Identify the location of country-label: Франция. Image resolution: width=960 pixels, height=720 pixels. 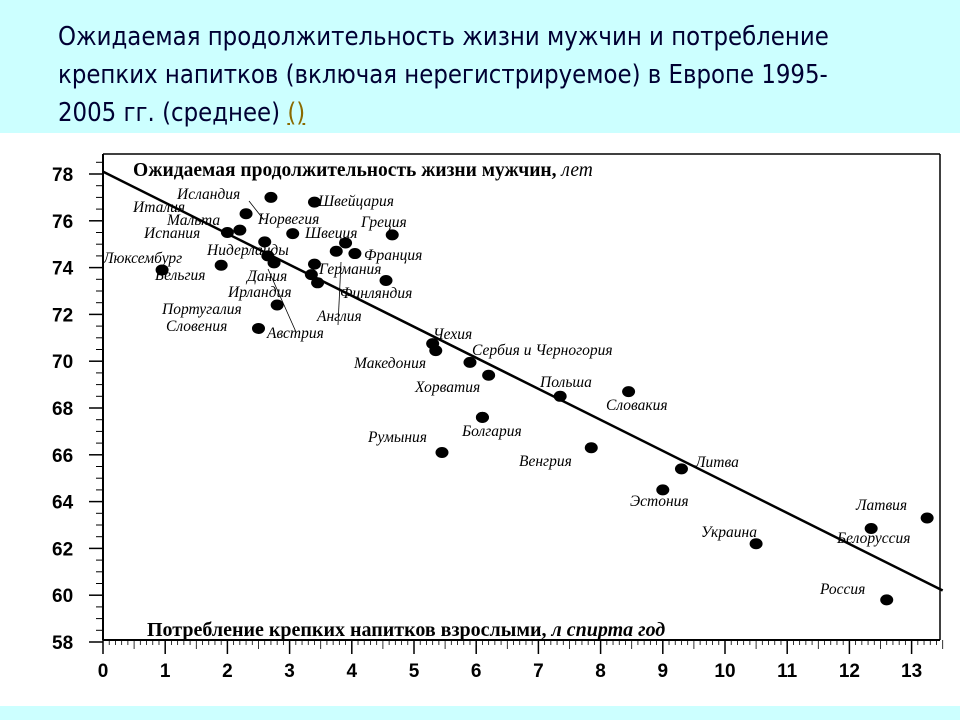
(393, 255).